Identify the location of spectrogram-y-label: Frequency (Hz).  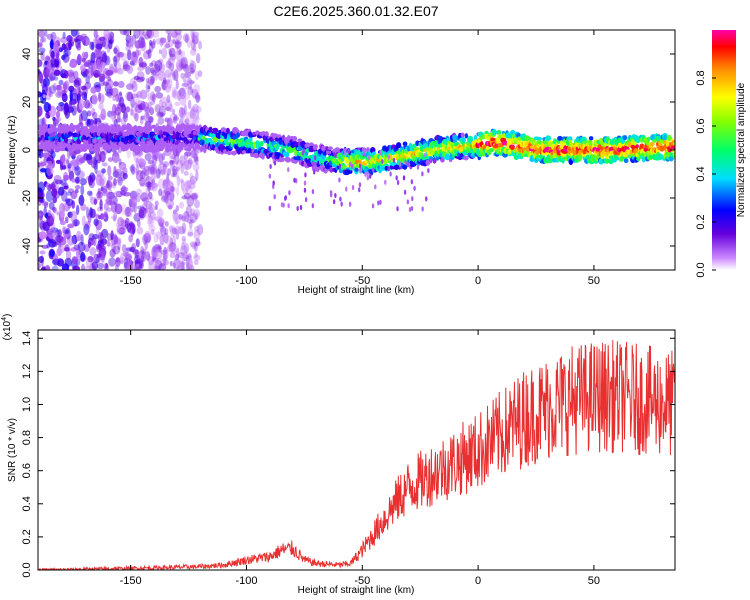
(12, 150).